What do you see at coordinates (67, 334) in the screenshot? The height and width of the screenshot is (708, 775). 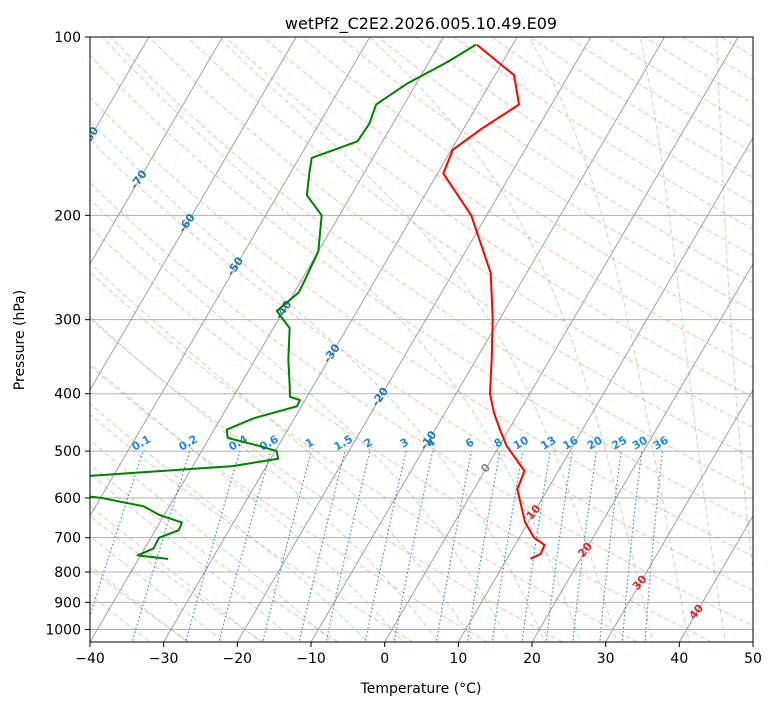 I see `y-axis: 100 200 300 400 500 600 700 800 900 1000` at bounding box center [67, 334].